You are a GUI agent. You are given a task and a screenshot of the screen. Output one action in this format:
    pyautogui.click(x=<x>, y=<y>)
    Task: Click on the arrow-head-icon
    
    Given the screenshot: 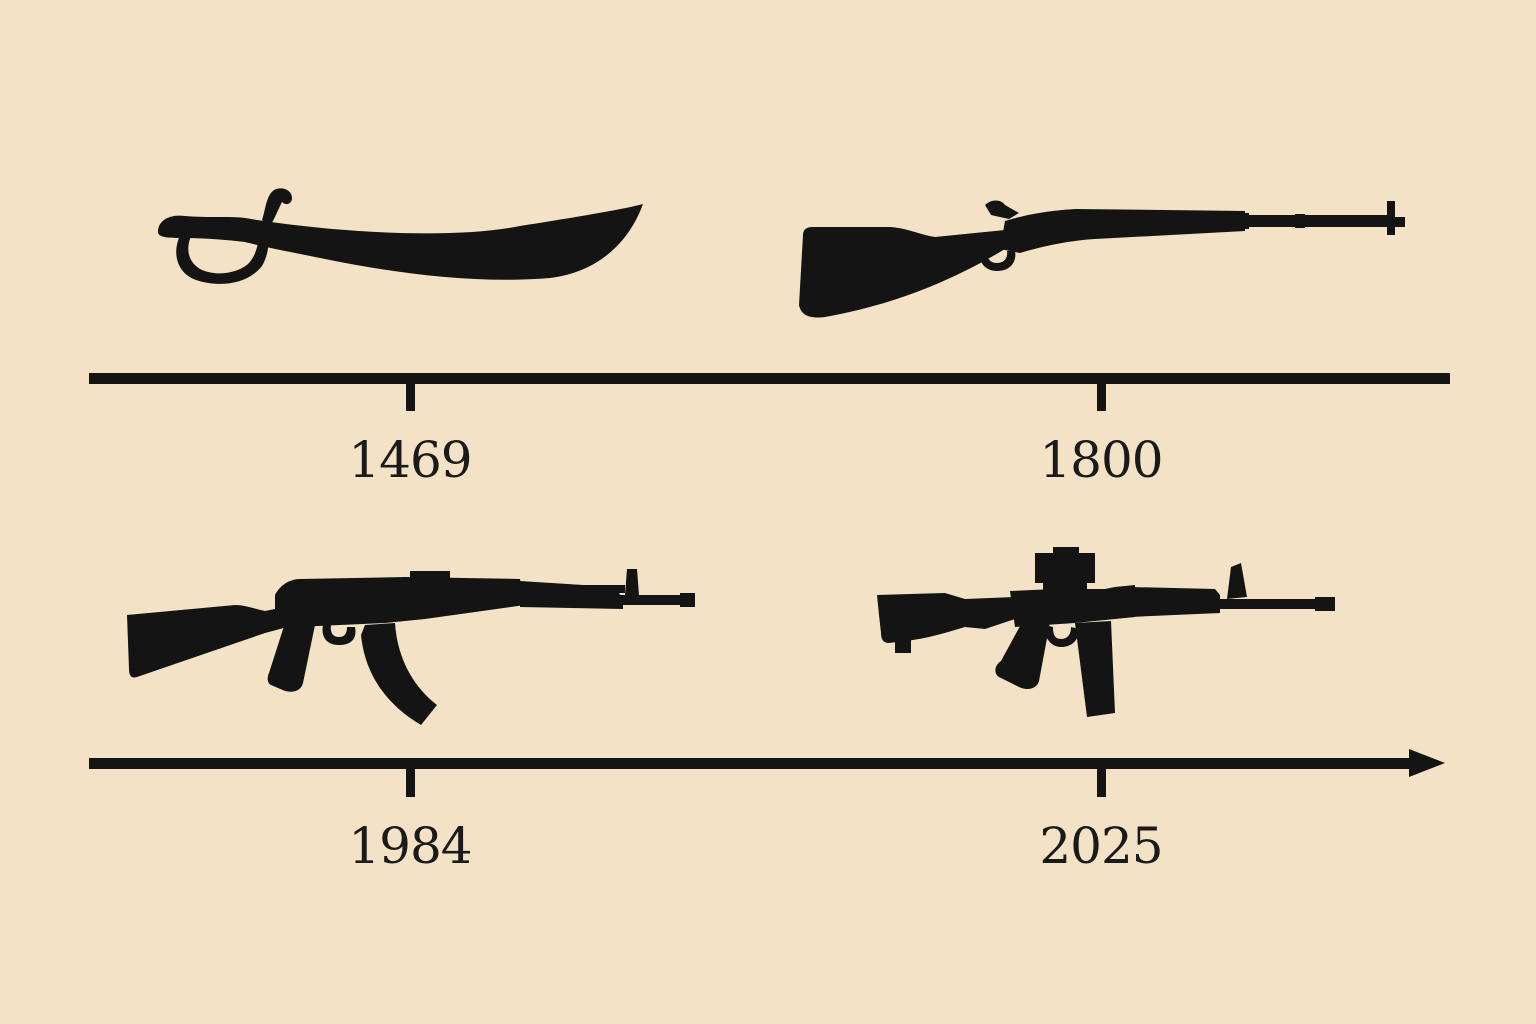 What is the action you would take?
    pyautogui.click(x=1427, y=763)
    